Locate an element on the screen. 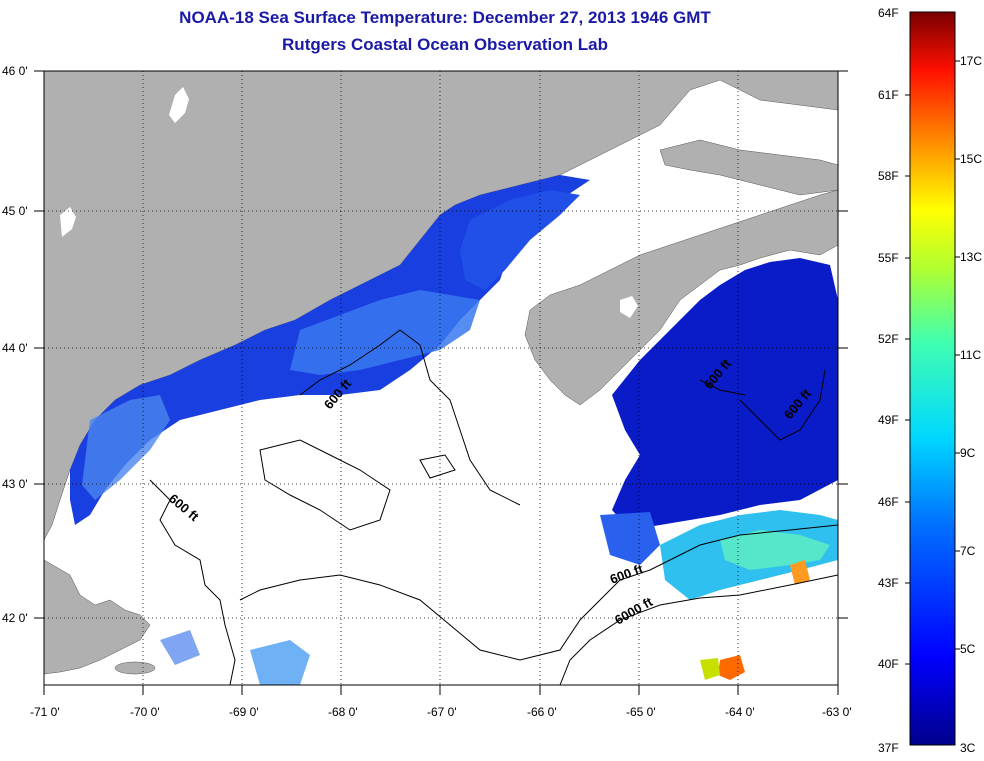 This screenshot has width=984, height=761. lon-label: -66 0' is located at coordinates (542, 712).